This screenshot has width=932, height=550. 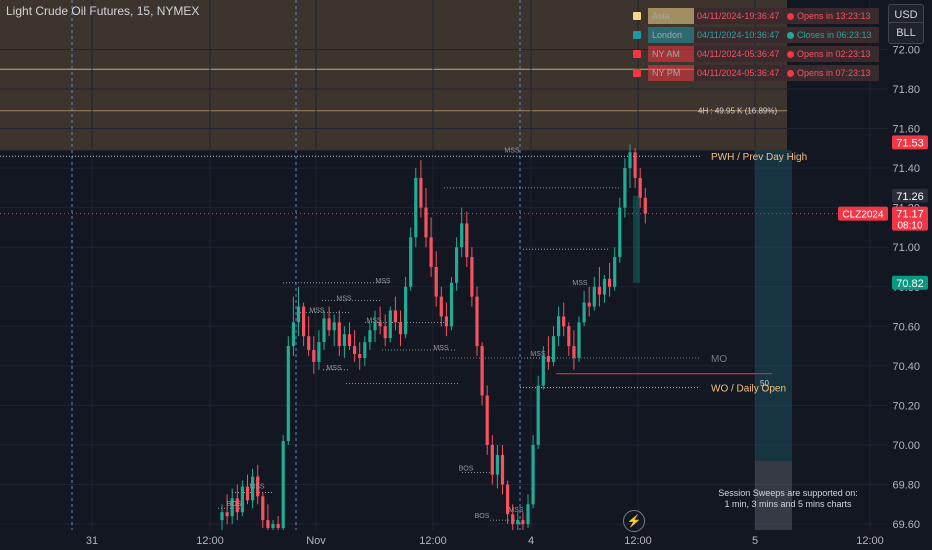 What do you see at coordinates (906, 367) in the screenshot?
I see `price-tick: 70.40` at bounding box center [906, 367].